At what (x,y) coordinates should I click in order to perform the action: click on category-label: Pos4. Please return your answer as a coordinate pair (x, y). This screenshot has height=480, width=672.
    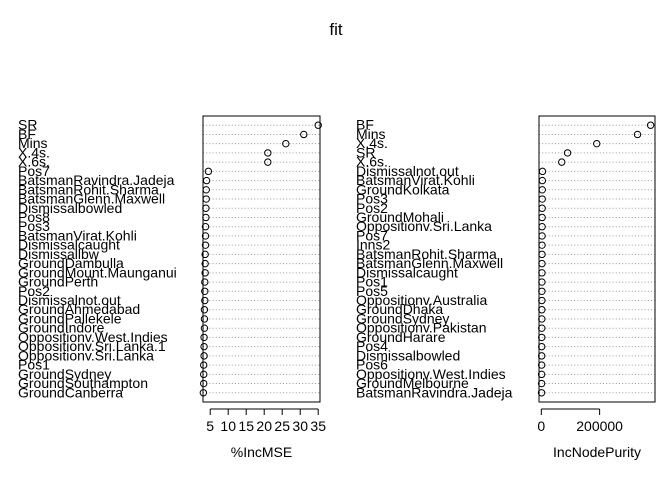
    Looking at the image, I should click on (372, 346).